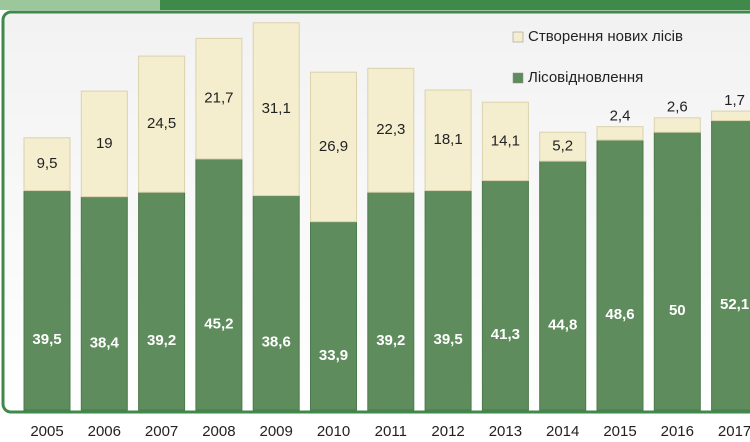  I want to click on value-label: 38,6, so click(276, 342).